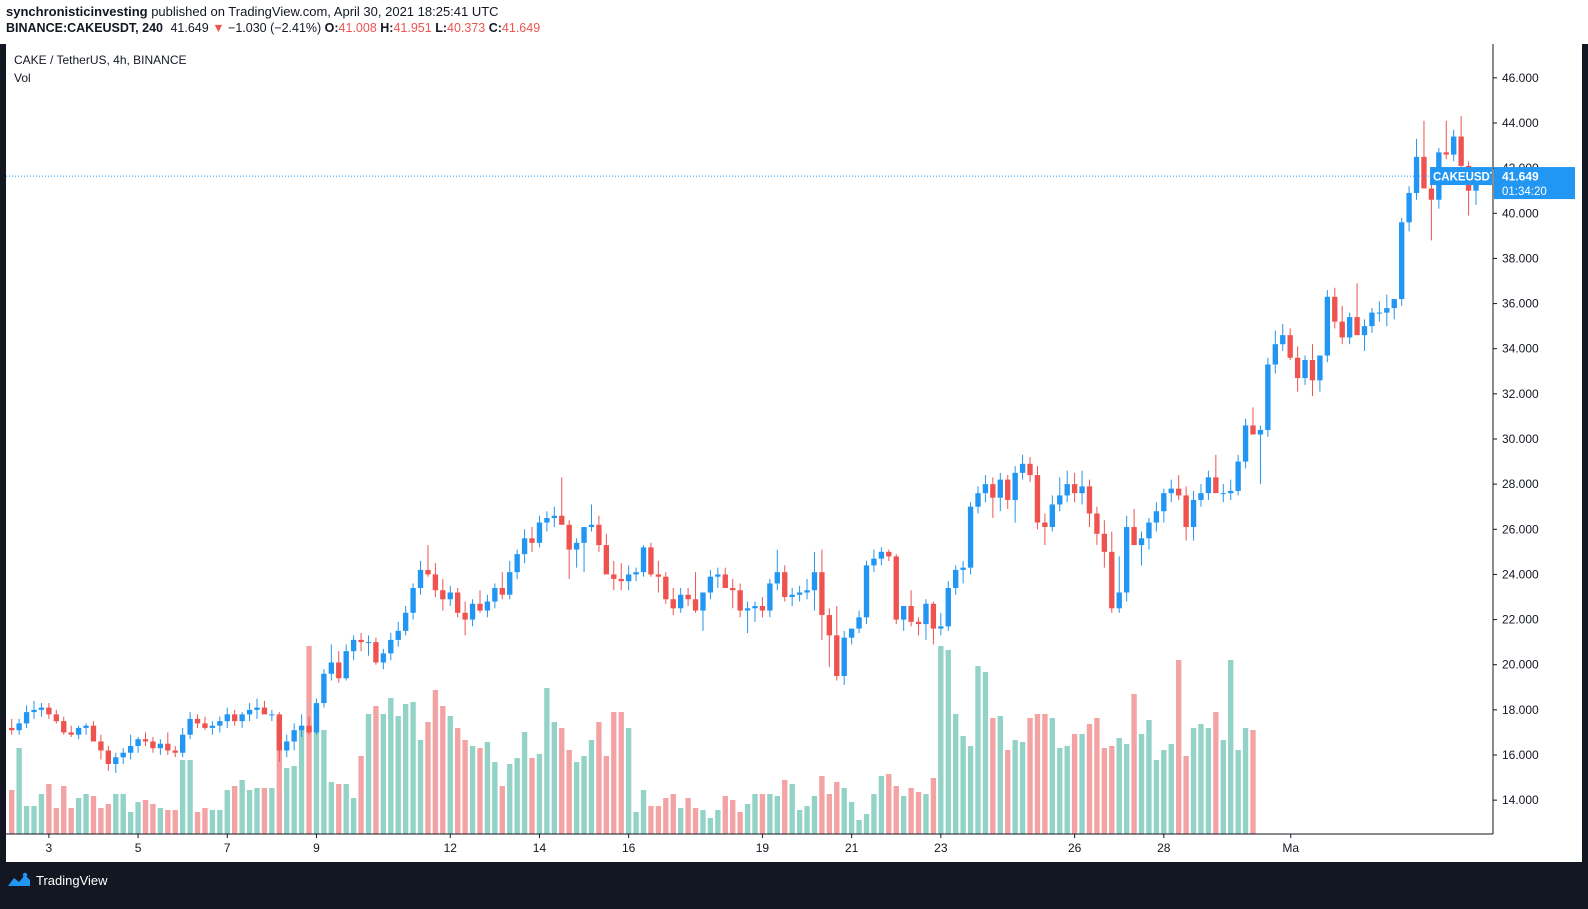 This screenshot has height=909, width=1588. What do you see at coordinates (100, 60) in the screenshot?
I see `series-title: CAKE / TetherUS, 4h, BINANCE` at bounding box center [100, 60].